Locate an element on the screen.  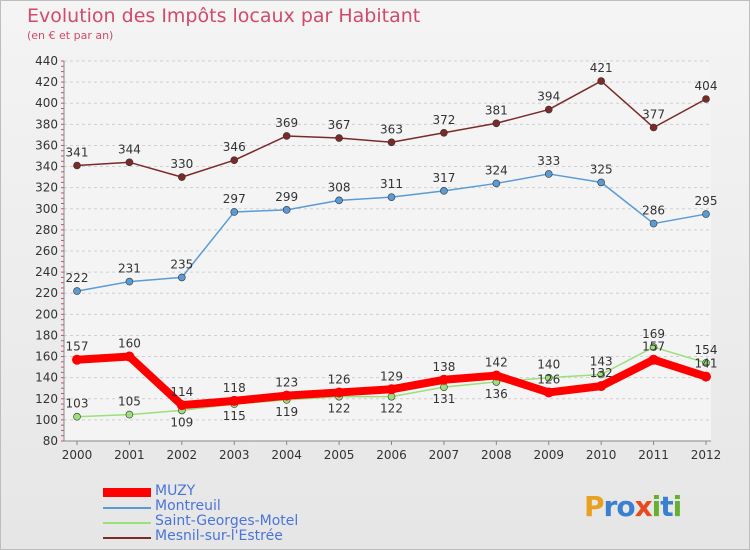
data-label: 115 is located at coordinates (234, 416).